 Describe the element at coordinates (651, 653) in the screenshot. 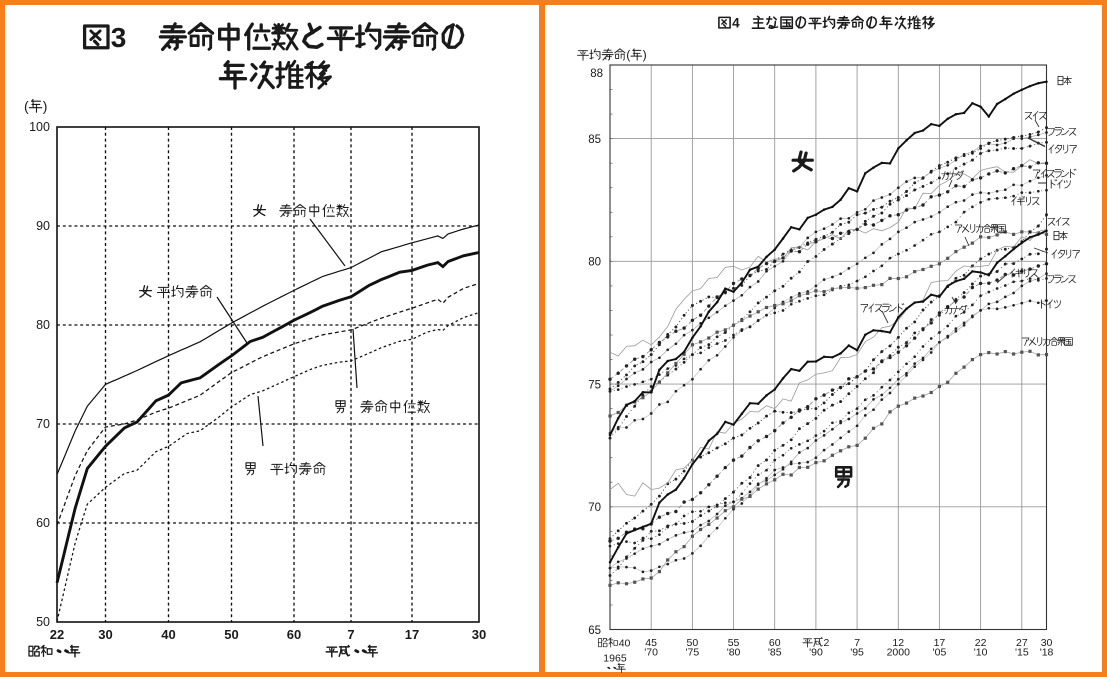

I see `svg-text: '70` at that location.